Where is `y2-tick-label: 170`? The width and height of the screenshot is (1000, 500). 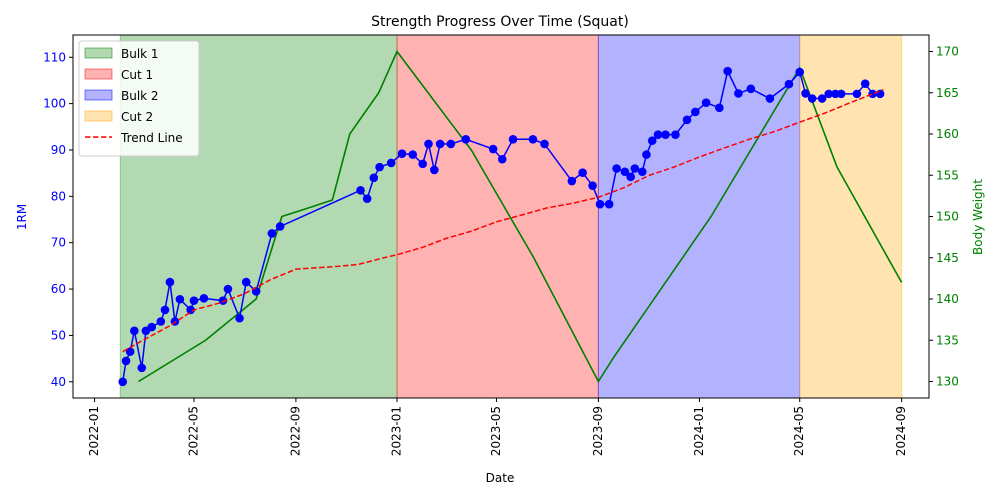 y2-tick-label: 170 is located at coordinates (947, 52).